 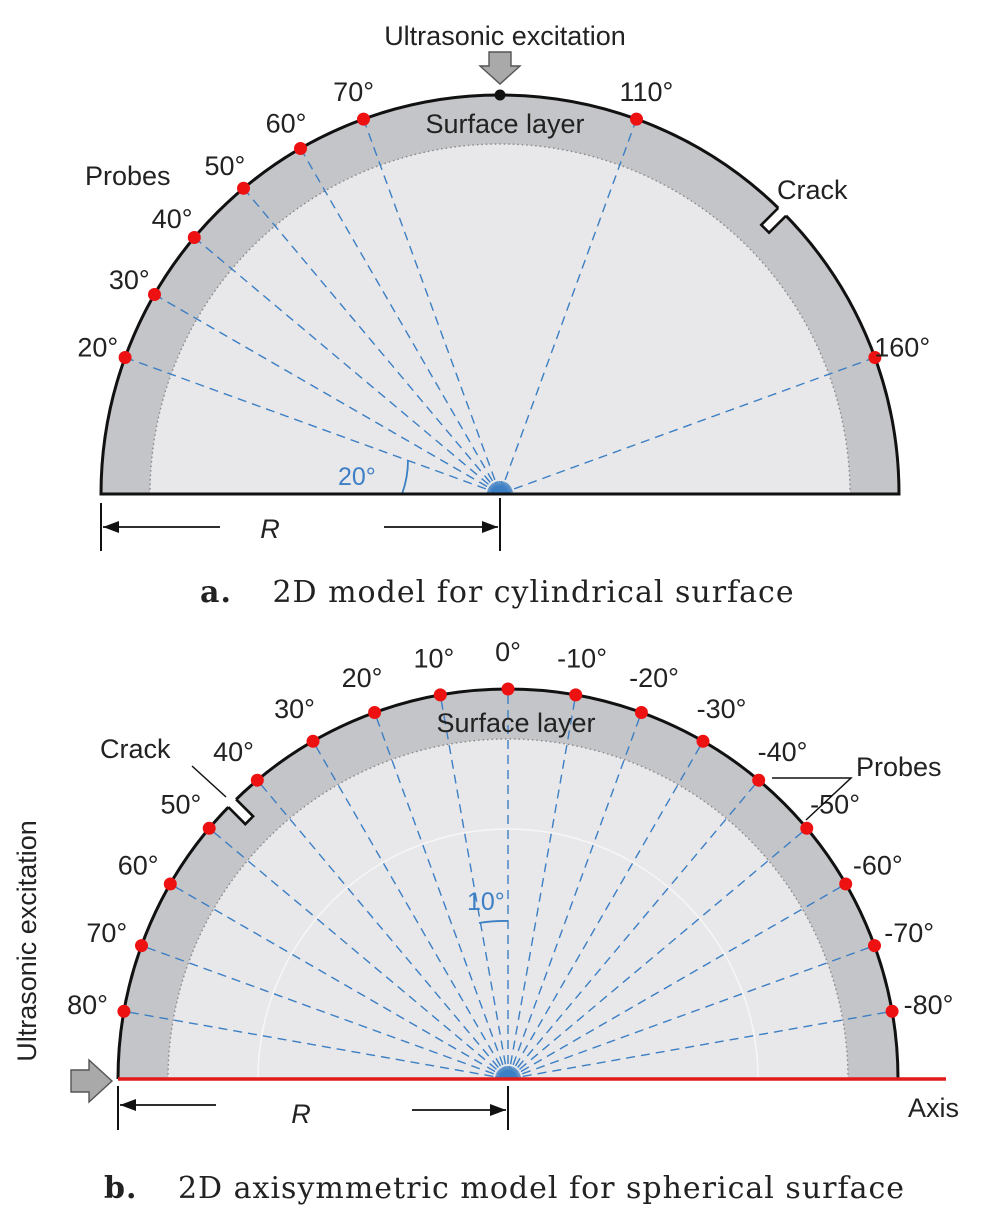 What do you see at coordinates (722, 709) in the screenshot?
I see `probe-angle-label: -30°` at bounding box center [722, 709].